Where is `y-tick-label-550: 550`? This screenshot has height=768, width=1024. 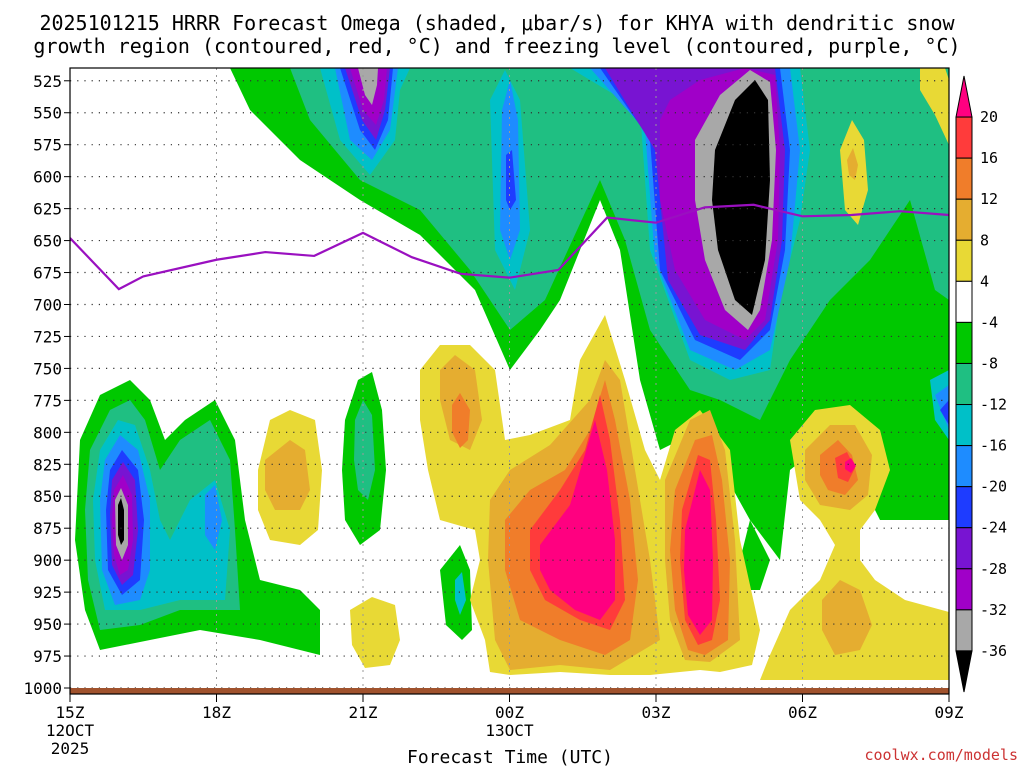
y-tick-label-550: 550 is located at coordinates (47, 113).